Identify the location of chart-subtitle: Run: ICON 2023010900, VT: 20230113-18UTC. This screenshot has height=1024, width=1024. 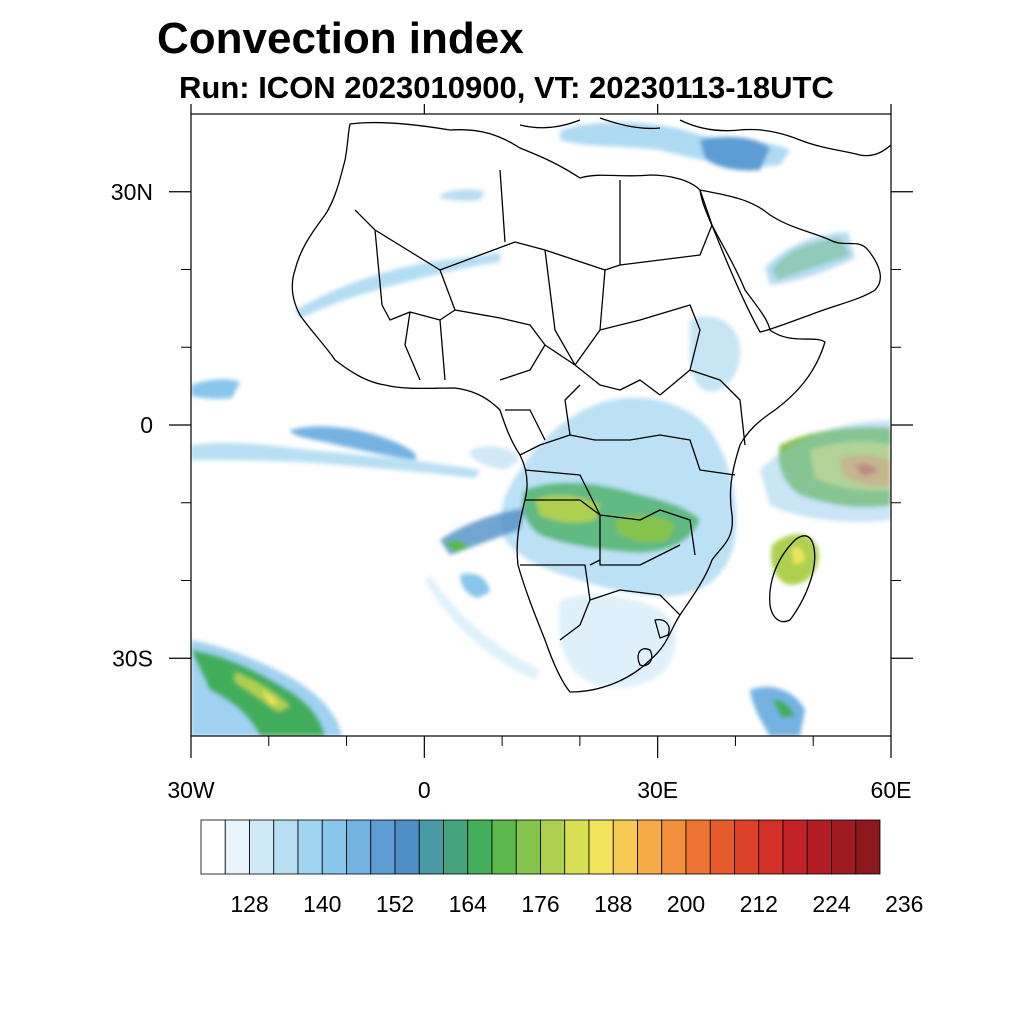
(506, 87).